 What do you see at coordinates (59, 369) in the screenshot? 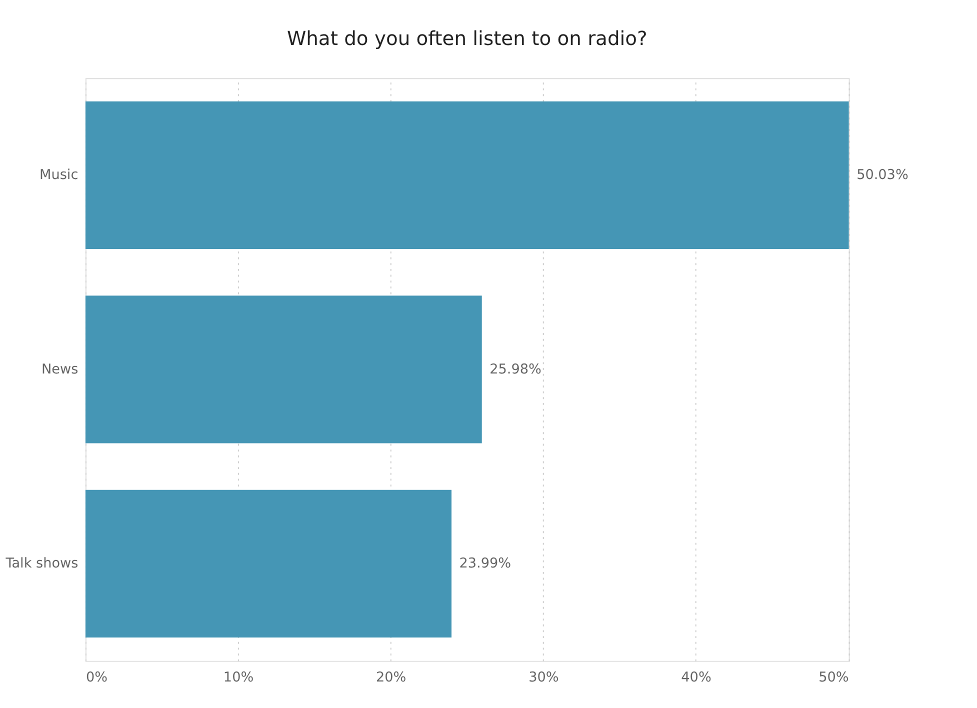
I see `y-tick-label: News` at bounding box center [59, 369].